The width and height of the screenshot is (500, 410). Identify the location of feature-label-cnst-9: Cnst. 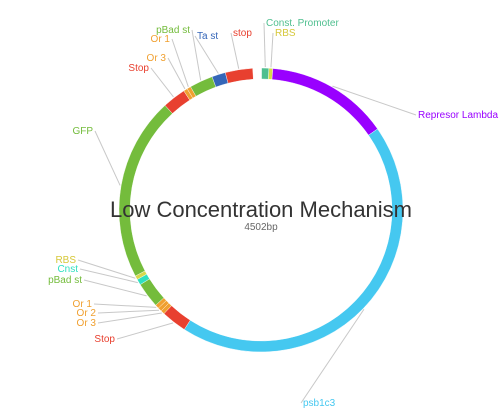
(67, 269).